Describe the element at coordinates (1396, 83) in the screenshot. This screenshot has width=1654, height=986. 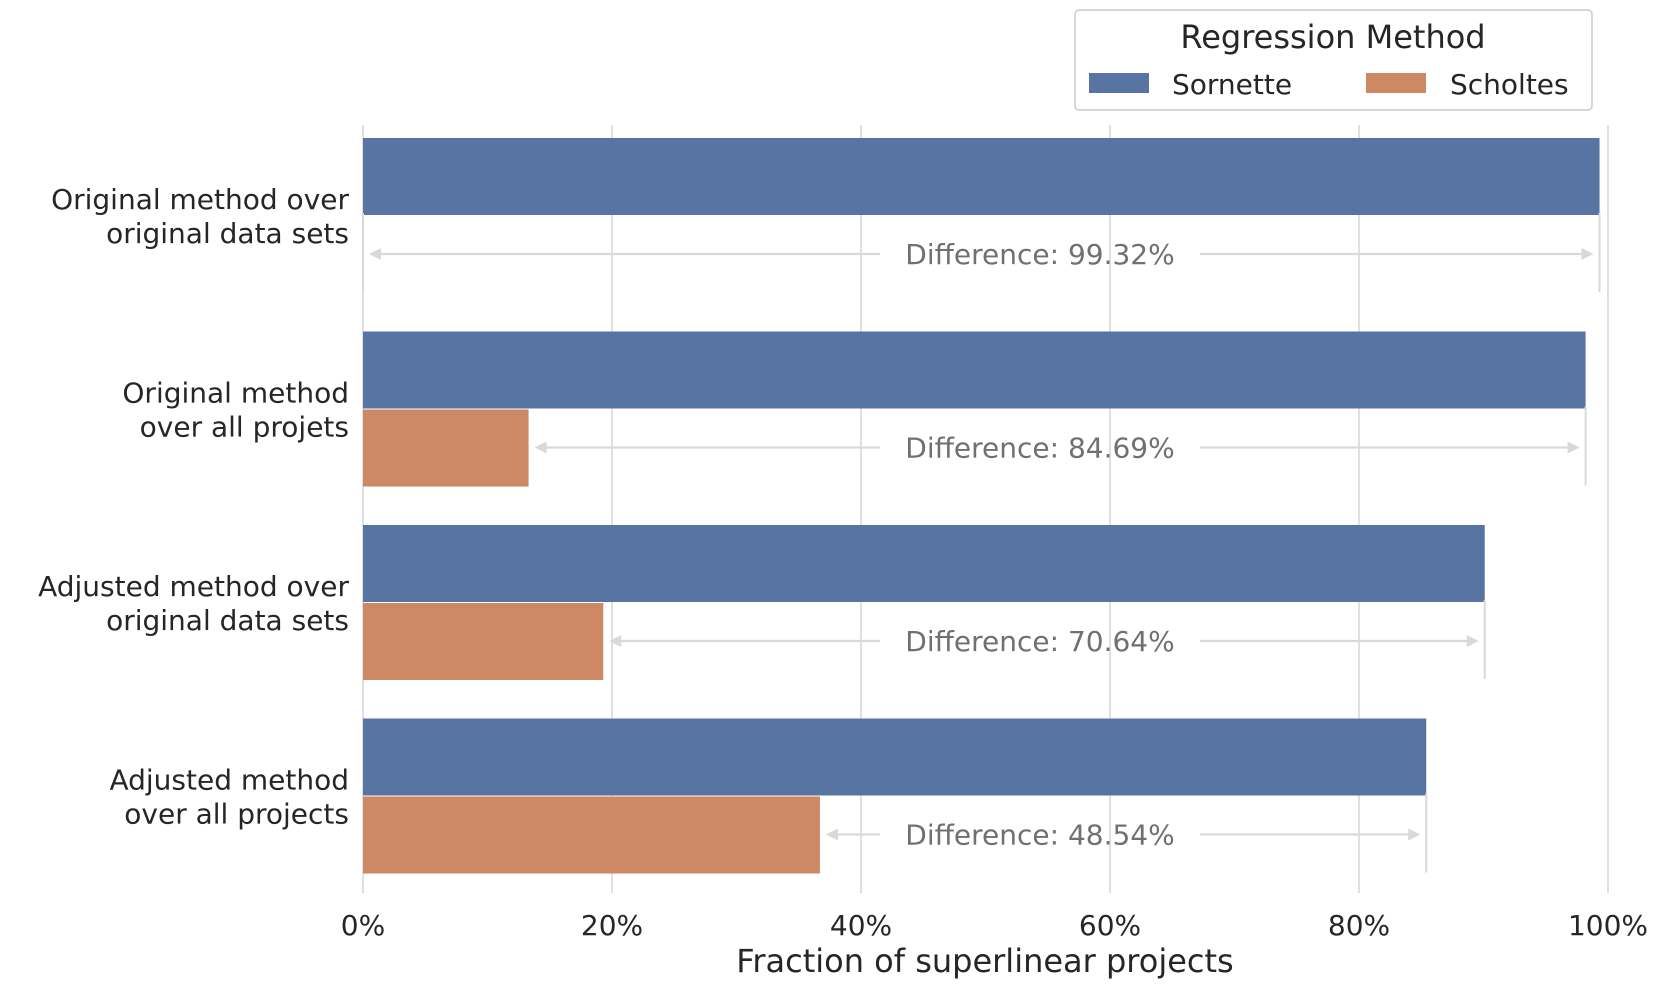
I see `legend-swatch-scholtes` at that location.